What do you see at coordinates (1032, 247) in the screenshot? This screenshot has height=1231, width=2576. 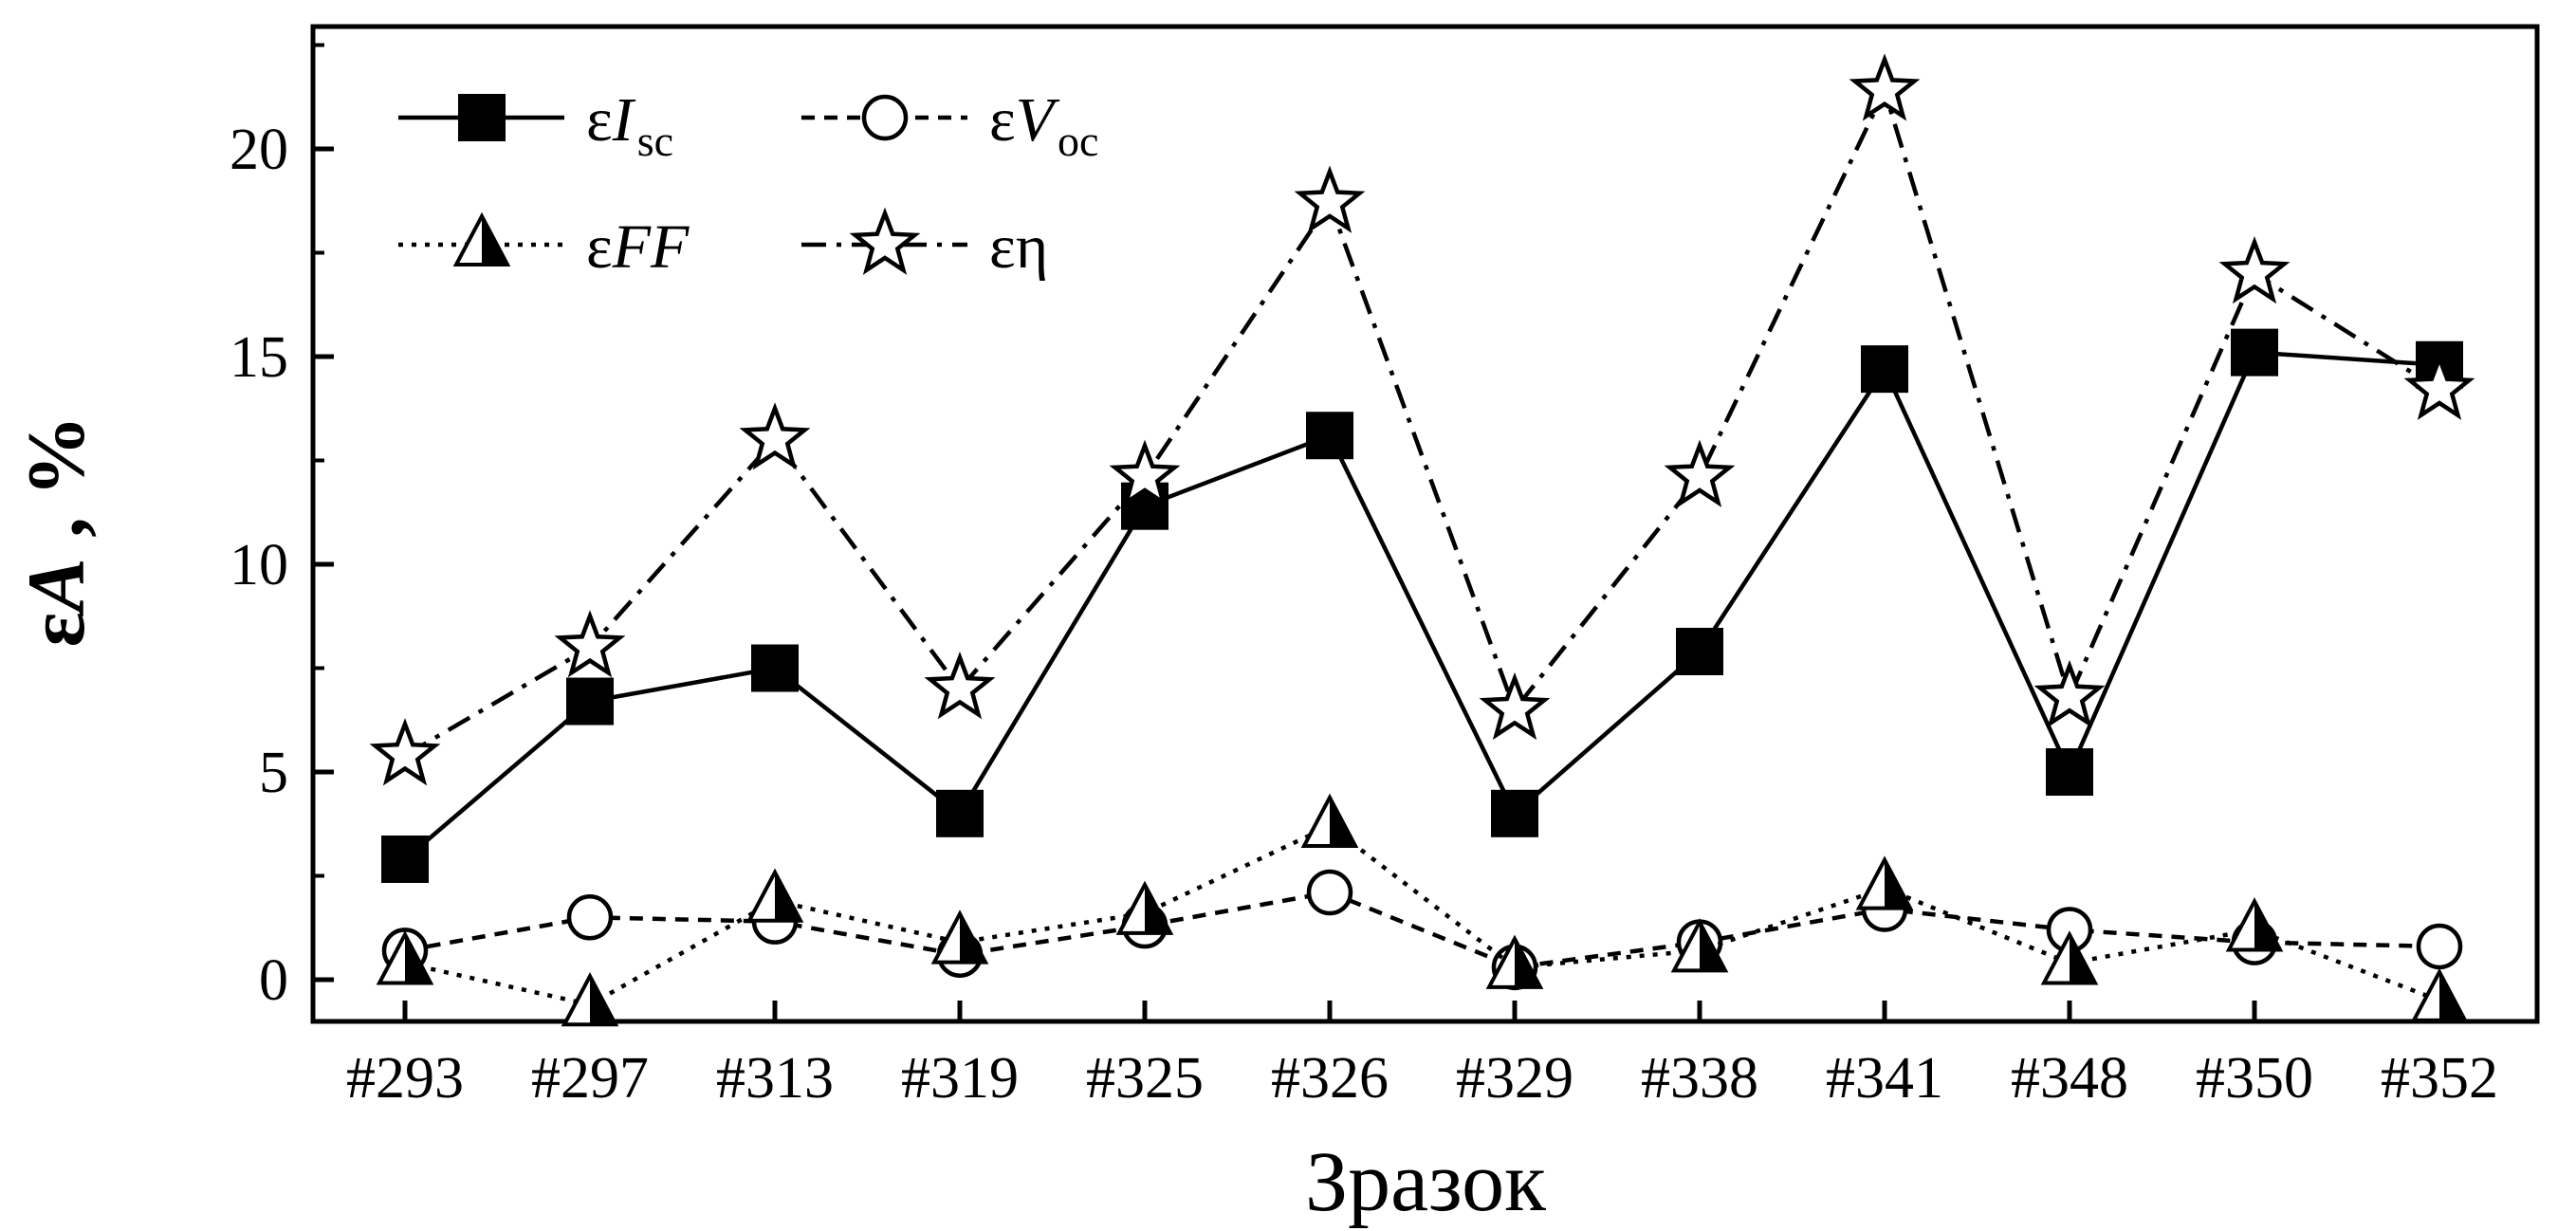 I see `legend-label-greek: η` at bounding box center [1032, 247].